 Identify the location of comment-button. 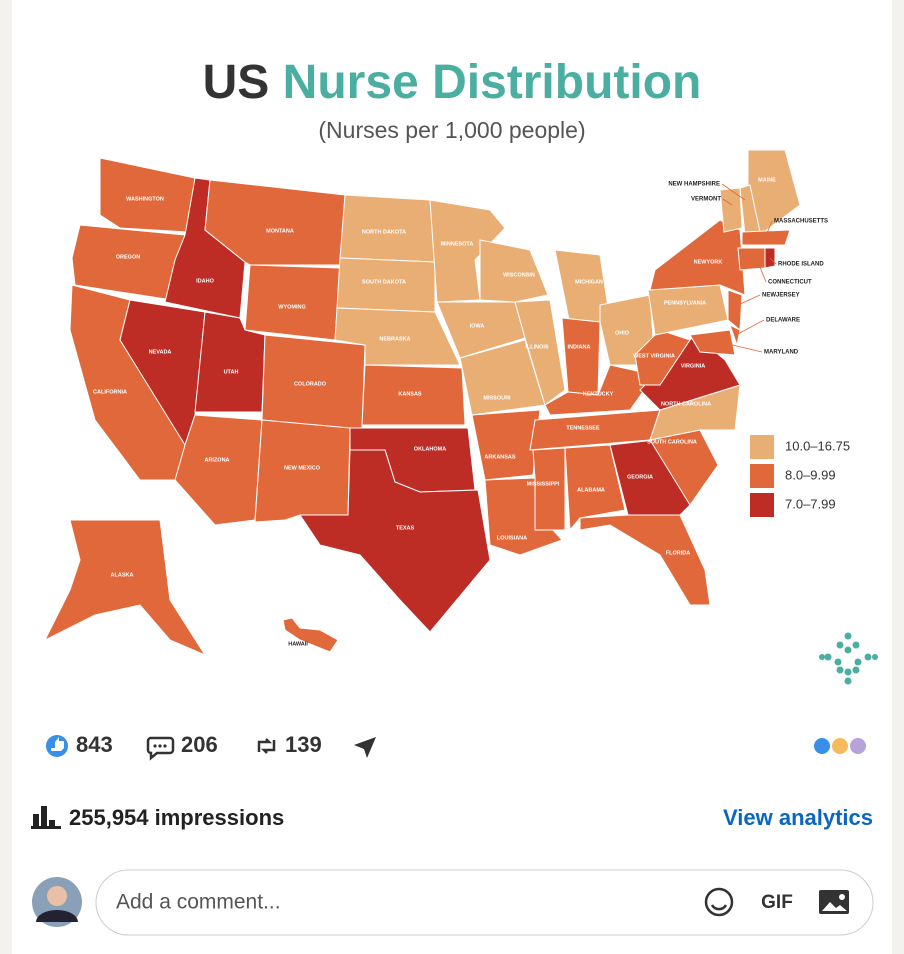
(160, 748).